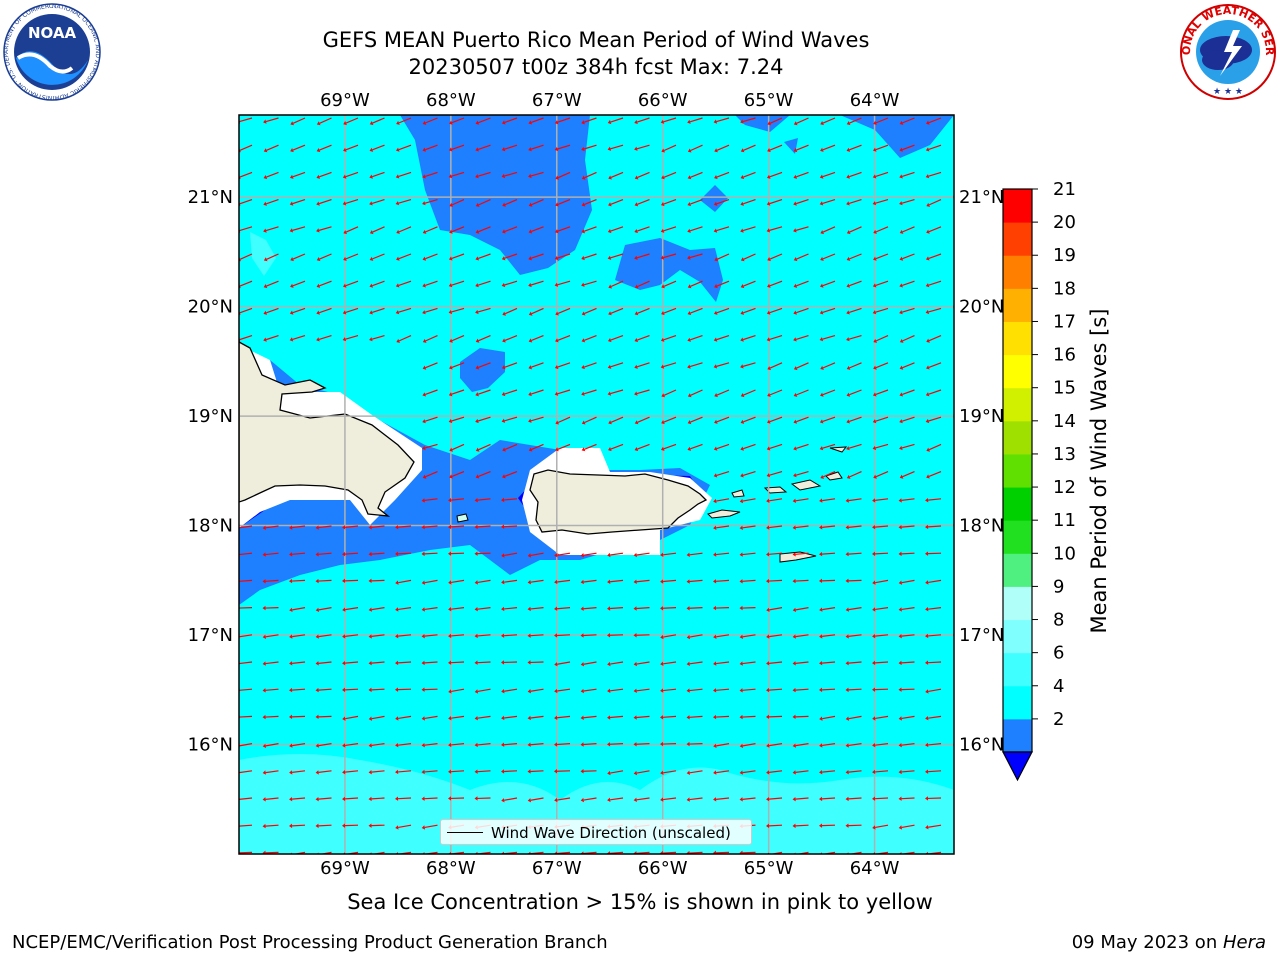 This screenshot has height=960, width=1280. What do you see at coordinates (327, 429) in the screenshot?
I see `hispaniola-land` at bounding box center [327, 429].